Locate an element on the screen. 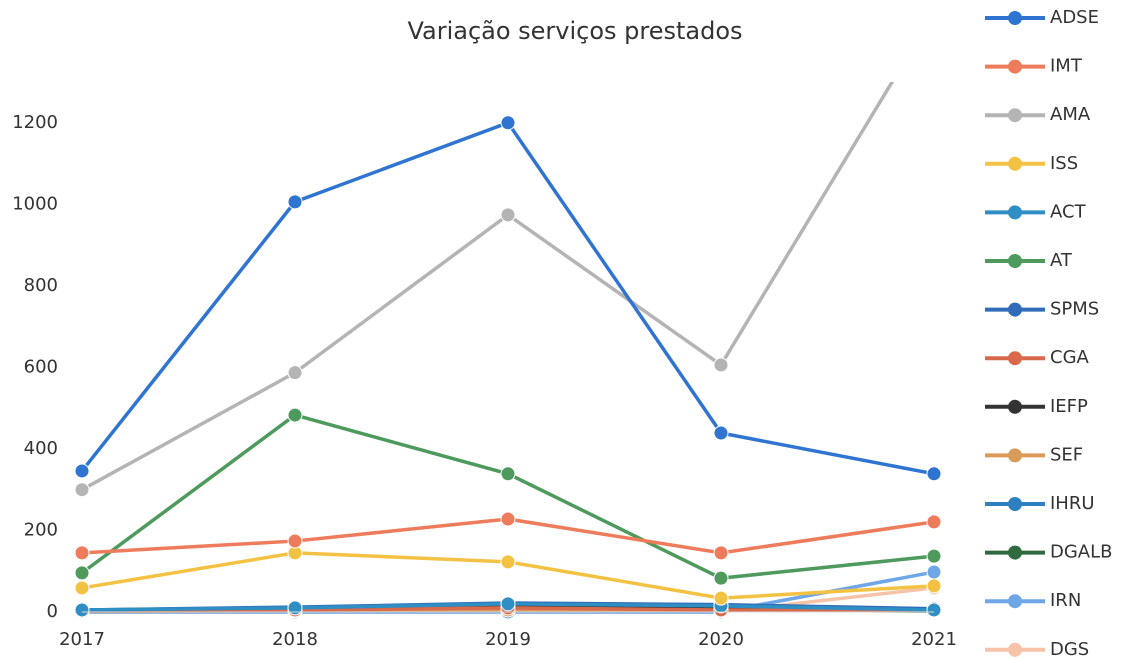 The height and width of the screenshot is (659, 1121). legend-label: ADSE is located at coordinates (1074, 17).